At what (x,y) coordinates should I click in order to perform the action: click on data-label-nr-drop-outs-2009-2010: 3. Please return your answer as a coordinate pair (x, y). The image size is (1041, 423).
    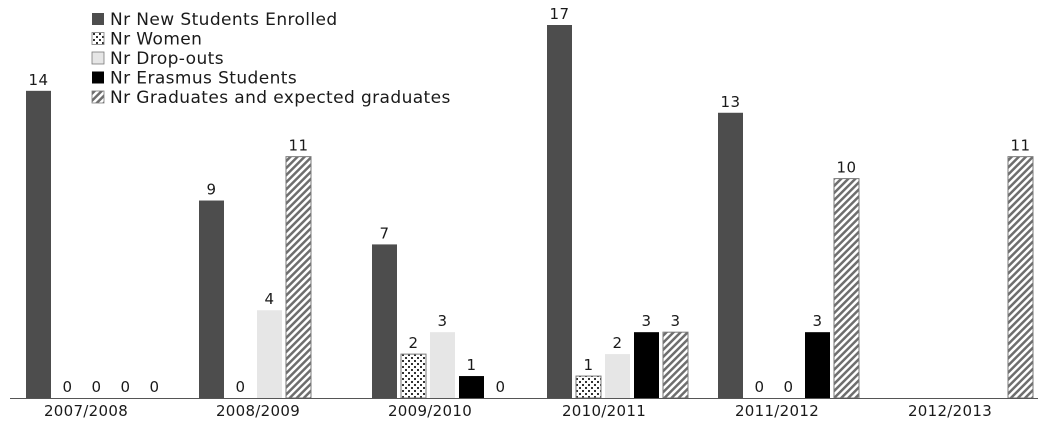
    Looking at the image, I should click on (442, 321).